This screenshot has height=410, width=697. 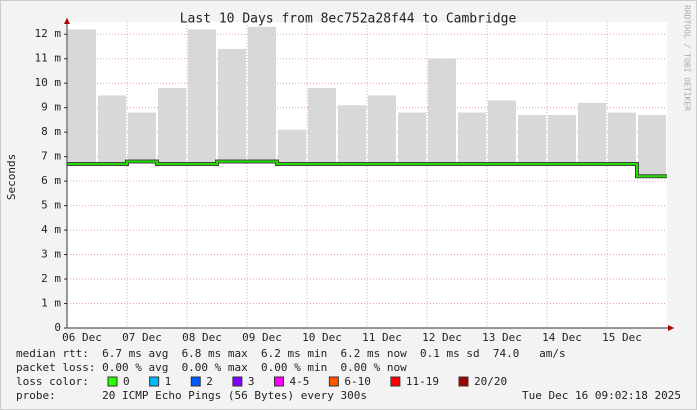 What do you see at coordinates (502, 337) in the screenshot?
I see `x-tick-label: 13 Dec` at bounding box center [502, 337].